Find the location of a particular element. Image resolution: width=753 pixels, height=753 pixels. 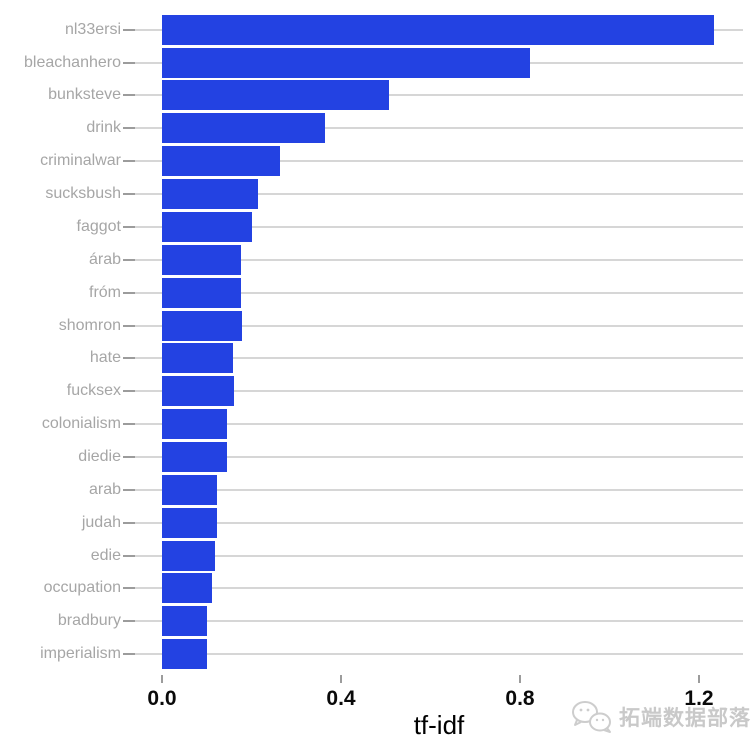

x-axis-tick-label: 0.4 is located at coordinates (341, 698).